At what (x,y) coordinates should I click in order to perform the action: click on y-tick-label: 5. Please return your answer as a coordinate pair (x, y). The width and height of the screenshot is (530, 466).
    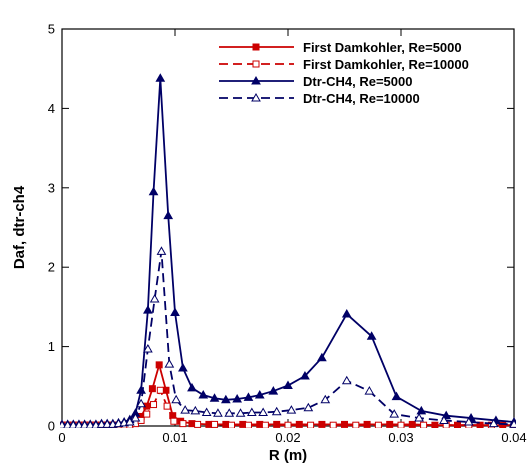
    Looking at the image, I should click on (51, 29).